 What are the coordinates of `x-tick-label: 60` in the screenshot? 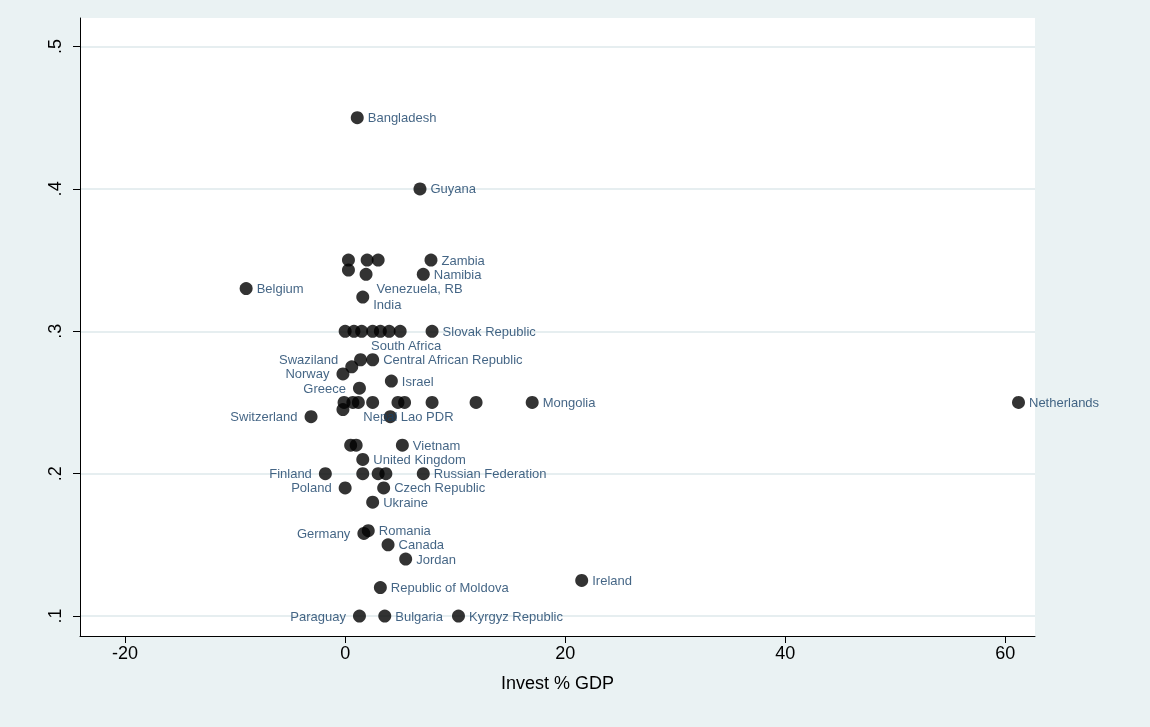 It's located at (1005, 653).